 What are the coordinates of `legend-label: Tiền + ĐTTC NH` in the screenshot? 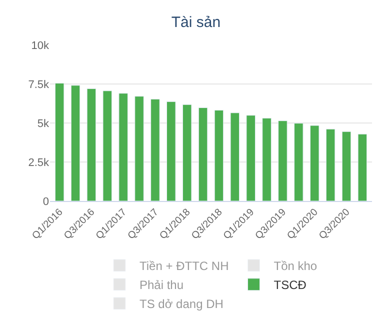 It's located at (184, 266).